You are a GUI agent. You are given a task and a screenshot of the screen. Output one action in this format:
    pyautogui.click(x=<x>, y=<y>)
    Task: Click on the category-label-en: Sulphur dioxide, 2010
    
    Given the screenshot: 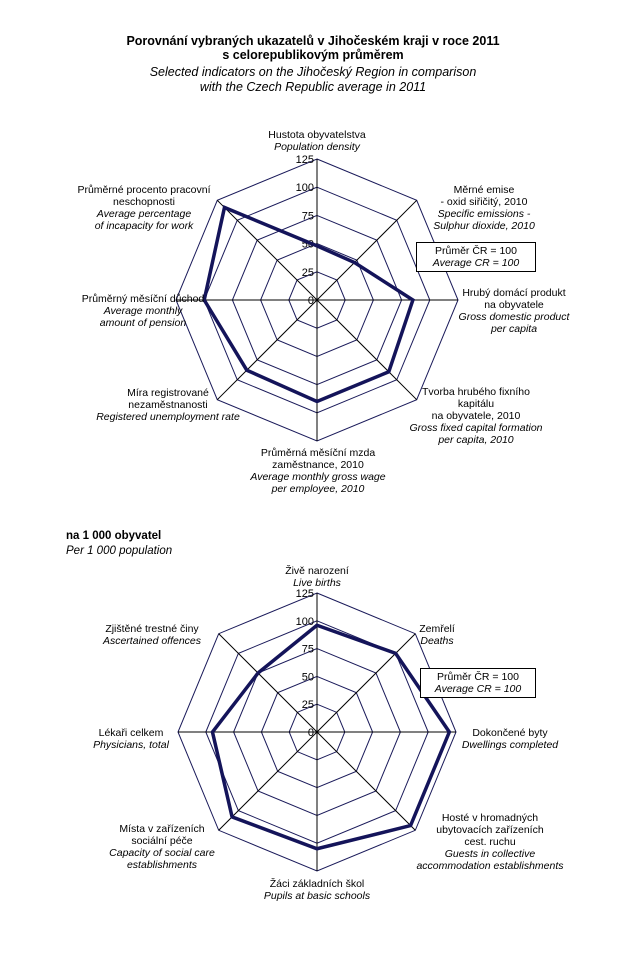 What is the action you would take?
    pyautogui.click(x=484, y=226)
    